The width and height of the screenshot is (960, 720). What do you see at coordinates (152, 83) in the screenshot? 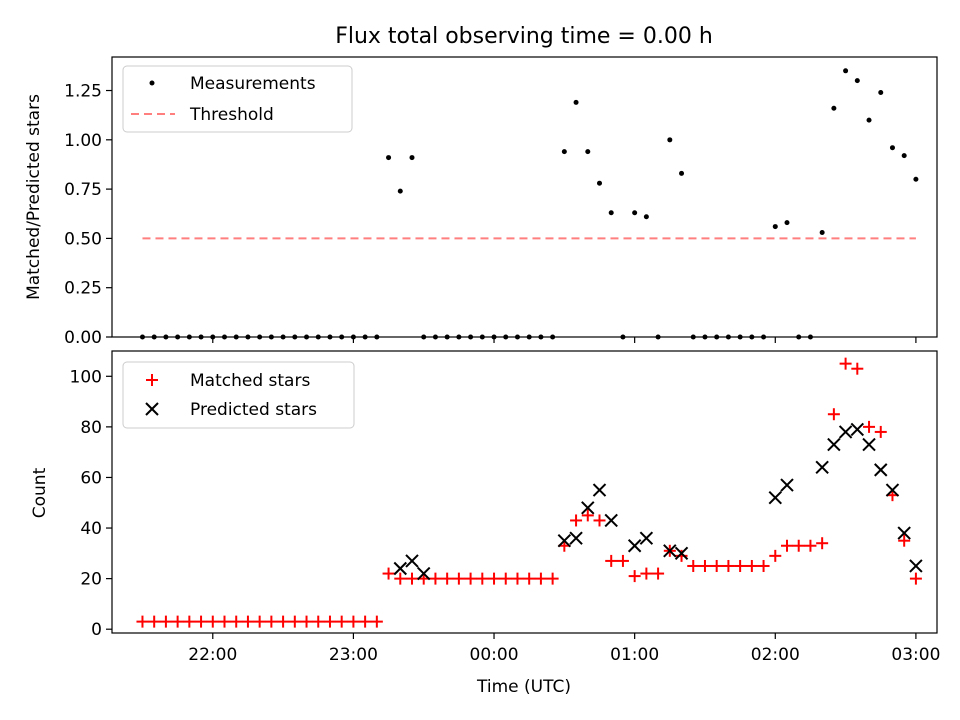
I see `legend-marker-measurements` at bounding box center [152, 83].